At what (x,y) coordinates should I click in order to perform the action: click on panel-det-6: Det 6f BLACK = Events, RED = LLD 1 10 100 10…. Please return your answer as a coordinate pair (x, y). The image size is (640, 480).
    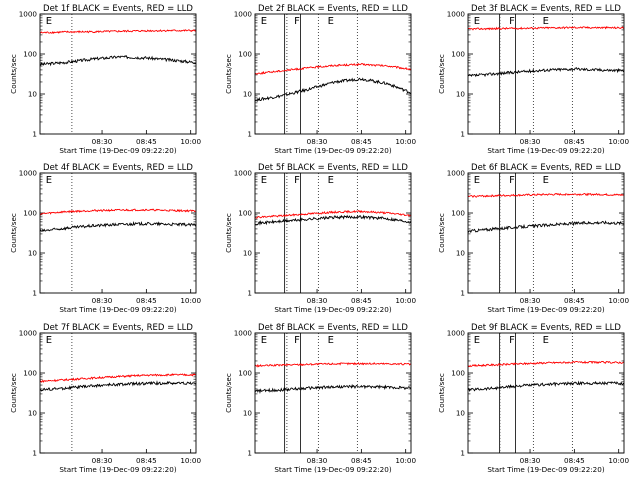
    Looking at the image, I should click on (533, 238).